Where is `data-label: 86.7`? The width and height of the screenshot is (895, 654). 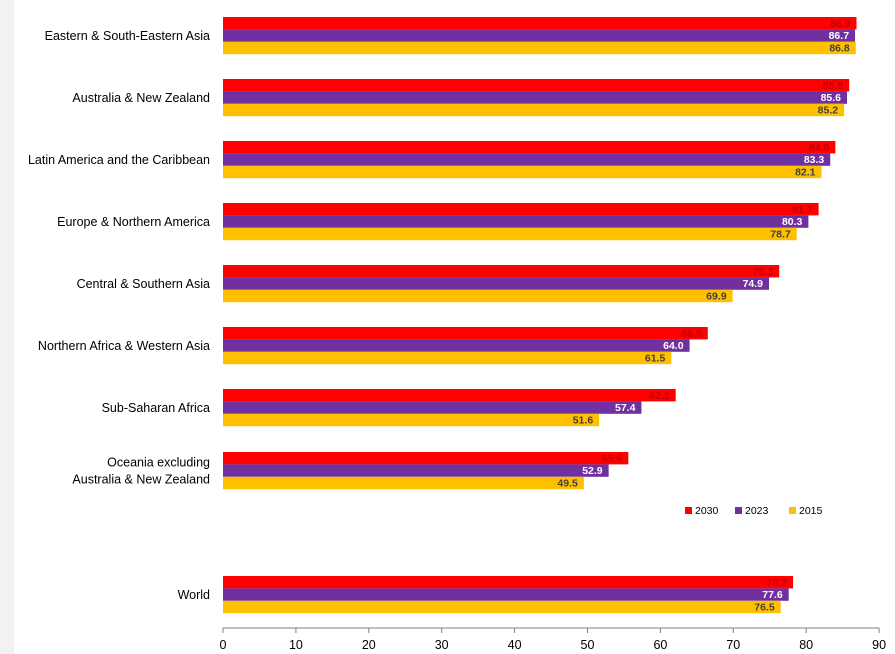 data-label: 86.7 is located at coordinates (839, 36).